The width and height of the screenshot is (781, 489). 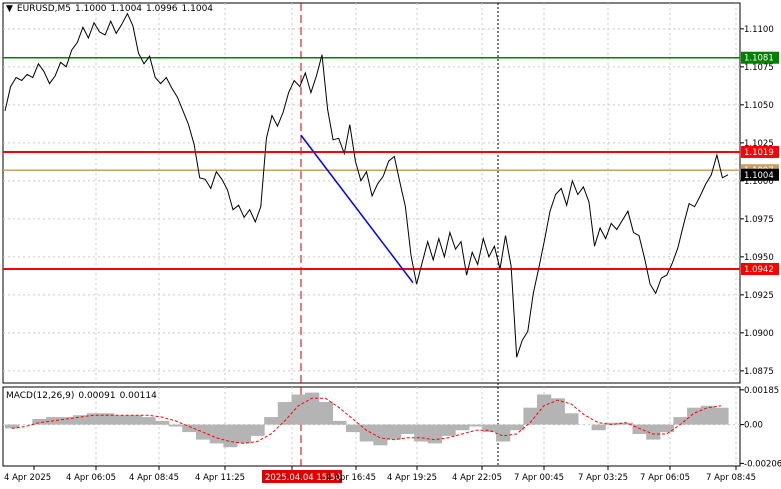 What do you see at coordinates (759, 372) in the screenshot?
I see `price-axis-label: 1.0875` at bounding box center [759, 372].